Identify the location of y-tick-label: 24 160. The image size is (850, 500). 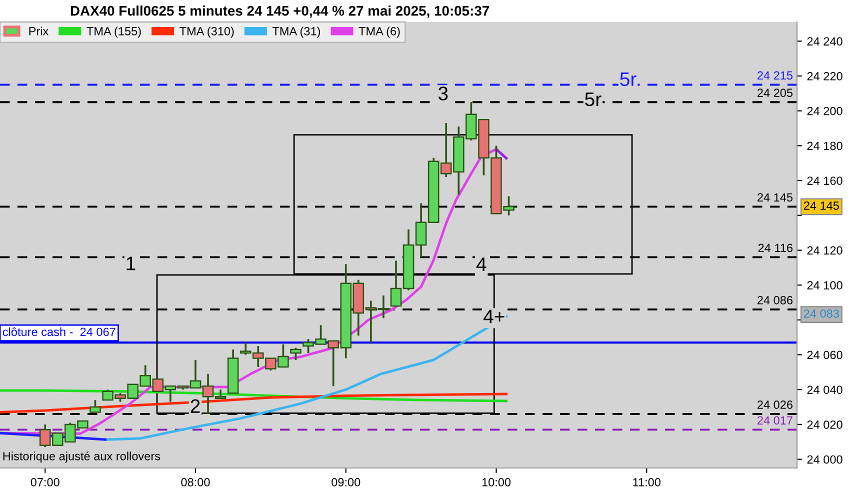
(824, 180).